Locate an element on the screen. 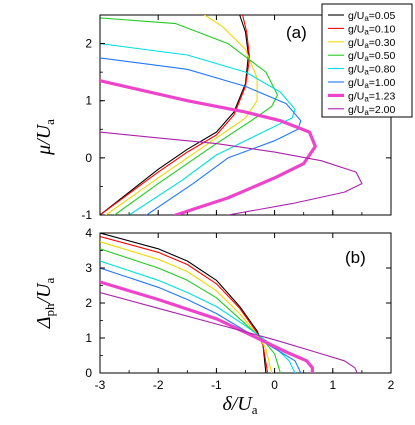 Image resolution: width=415 pixels, height=425 pixels. legend-label: g/Ua=0.50 is located at coordinates (372, 56).